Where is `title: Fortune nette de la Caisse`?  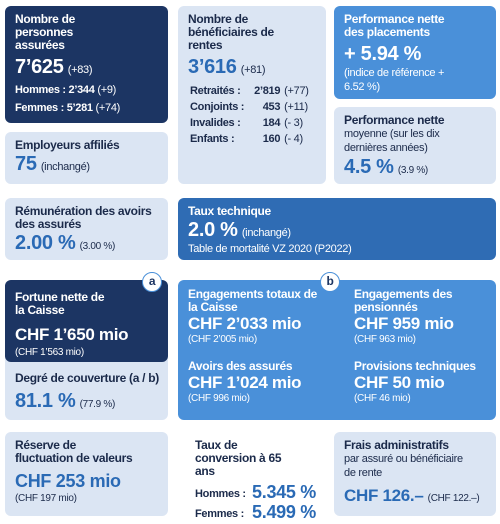 title: Fortune nette de la Caisse is located at coordinates (60, 303).